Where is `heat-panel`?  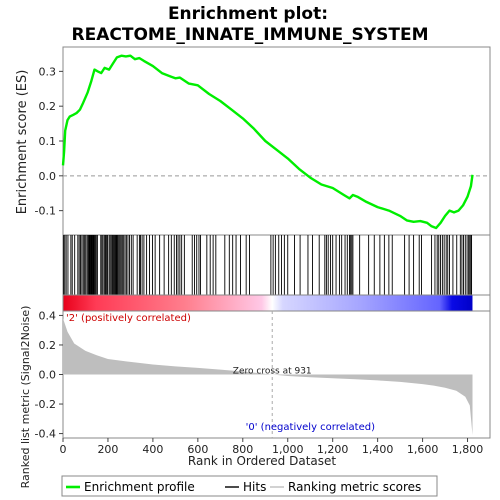 heat-panel is located at coordinates (276, 303).